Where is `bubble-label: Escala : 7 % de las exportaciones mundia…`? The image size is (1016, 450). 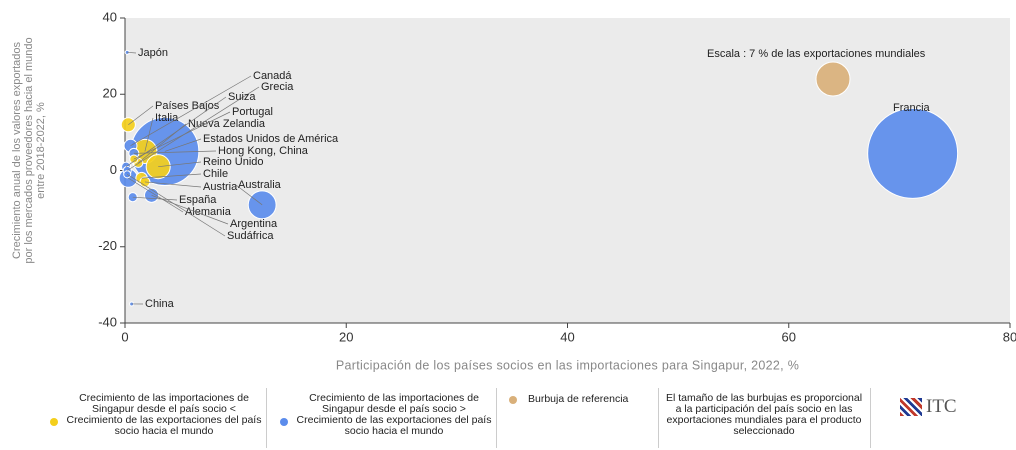 bubble-label: Escala : 7 % de las exportaciones mundia… is located at coordinates (816, 54).